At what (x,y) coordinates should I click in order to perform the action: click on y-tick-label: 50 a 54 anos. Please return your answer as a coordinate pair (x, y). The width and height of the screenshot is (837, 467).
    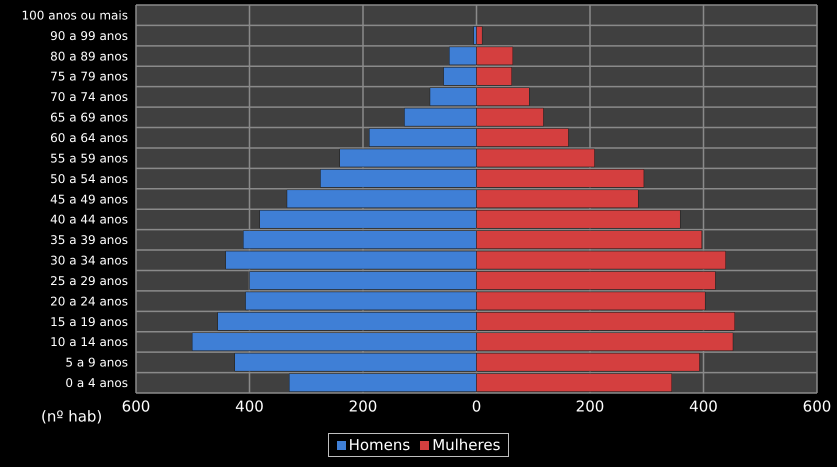
    Looking at the image, I should click on (89, 179).